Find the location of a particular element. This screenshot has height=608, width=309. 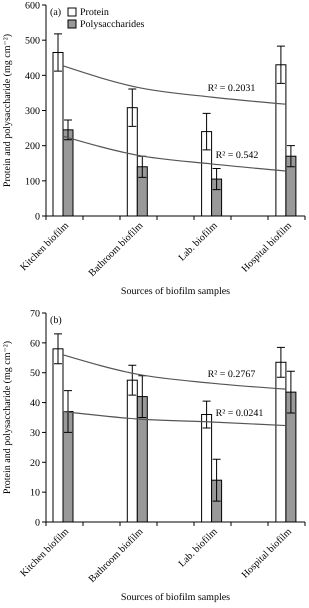

annotation: R² = 0.0241 is located at coordinates (240, 413).